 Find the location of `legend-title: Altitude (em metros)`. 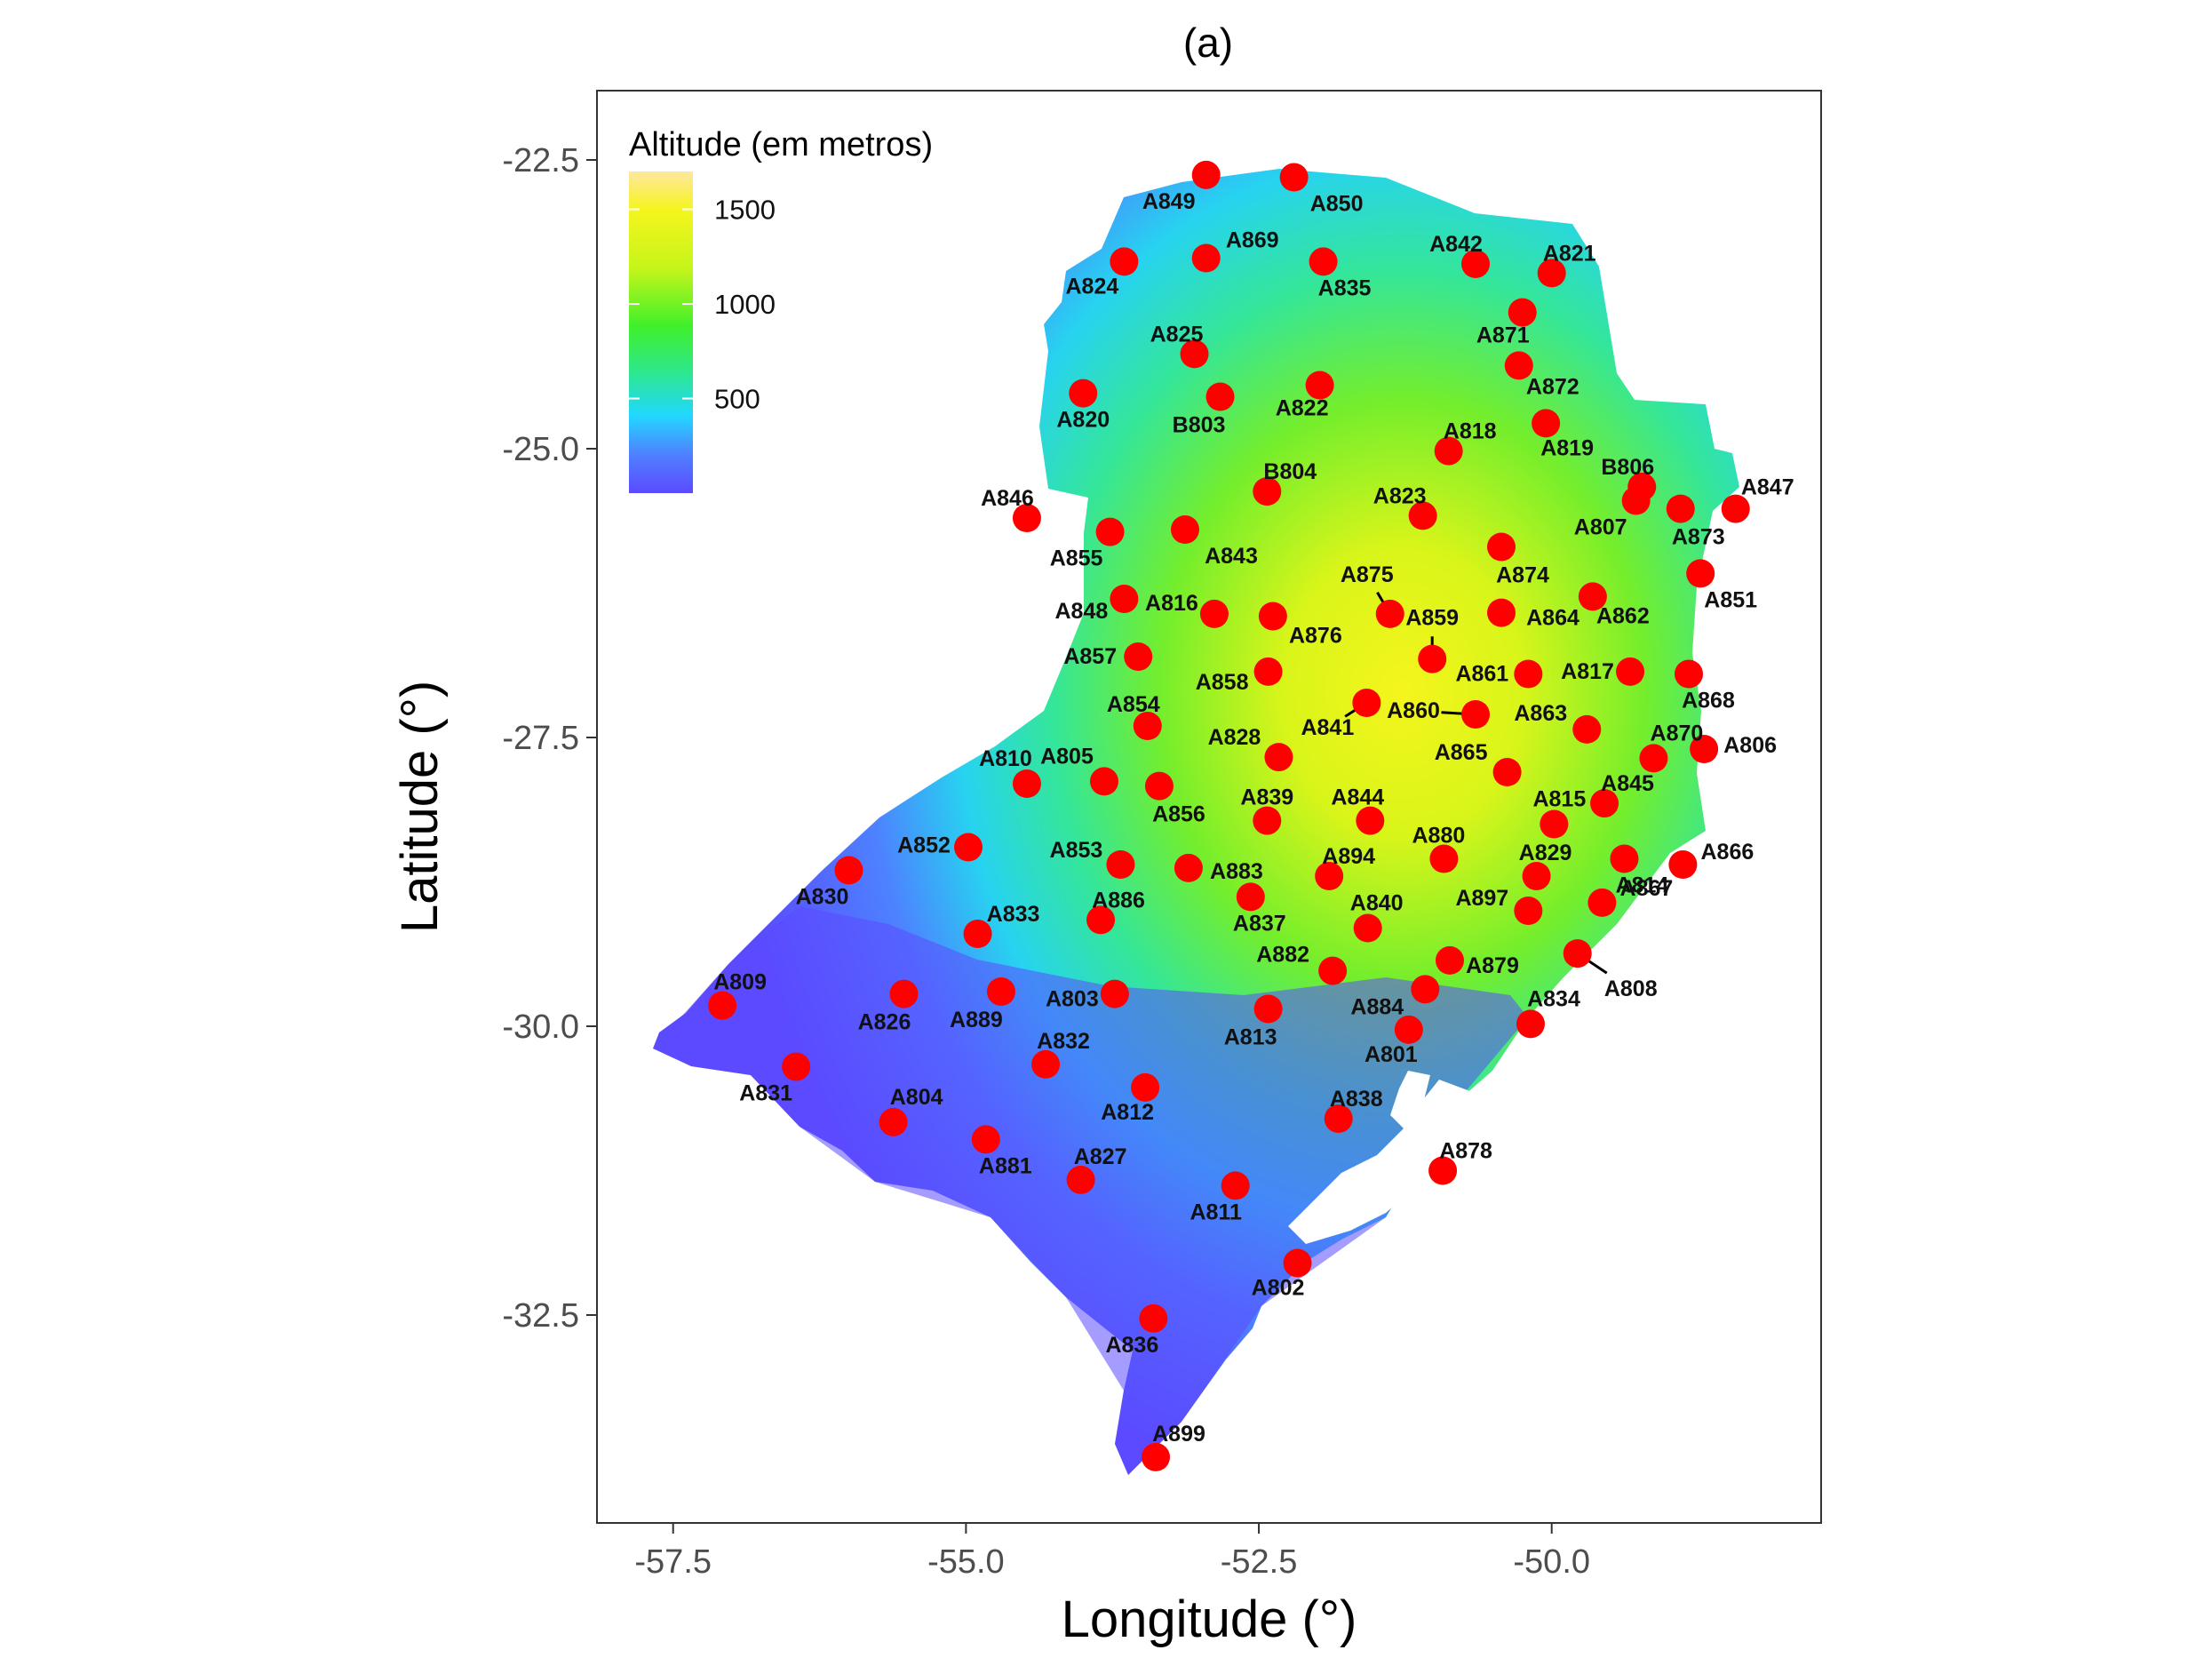

legend-title: Altitude (em metros) is located at coordinates (781, 144).